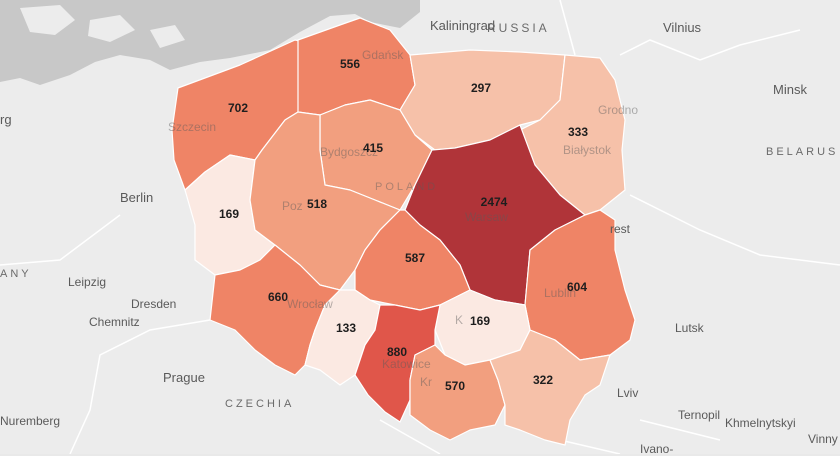 The height and width of the screenshot is (456, 840). Describe the element at coordinates (790, 89) in the screenshot. I see `label-minsk: Minsk` at that location.